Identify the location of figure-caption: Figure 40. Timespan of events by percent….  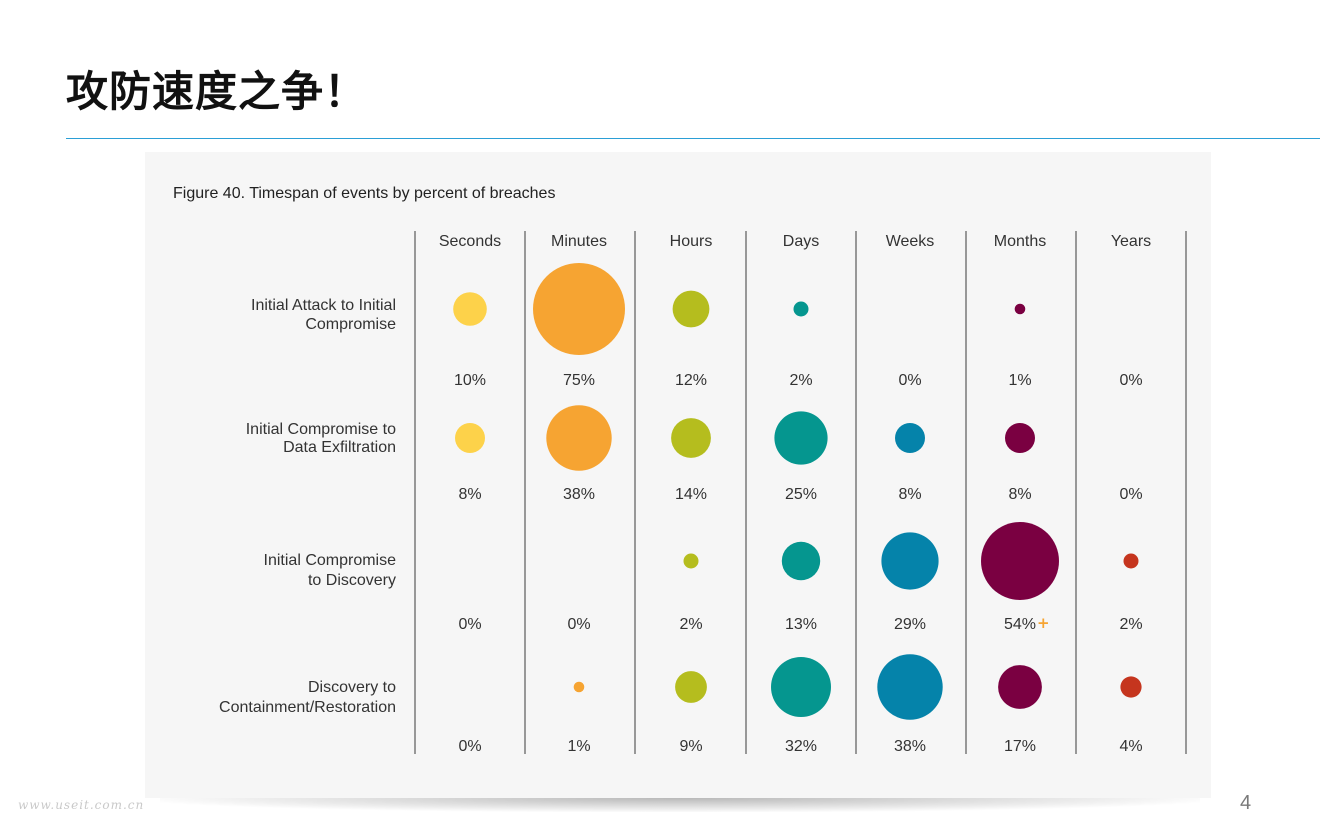
(364, 193).